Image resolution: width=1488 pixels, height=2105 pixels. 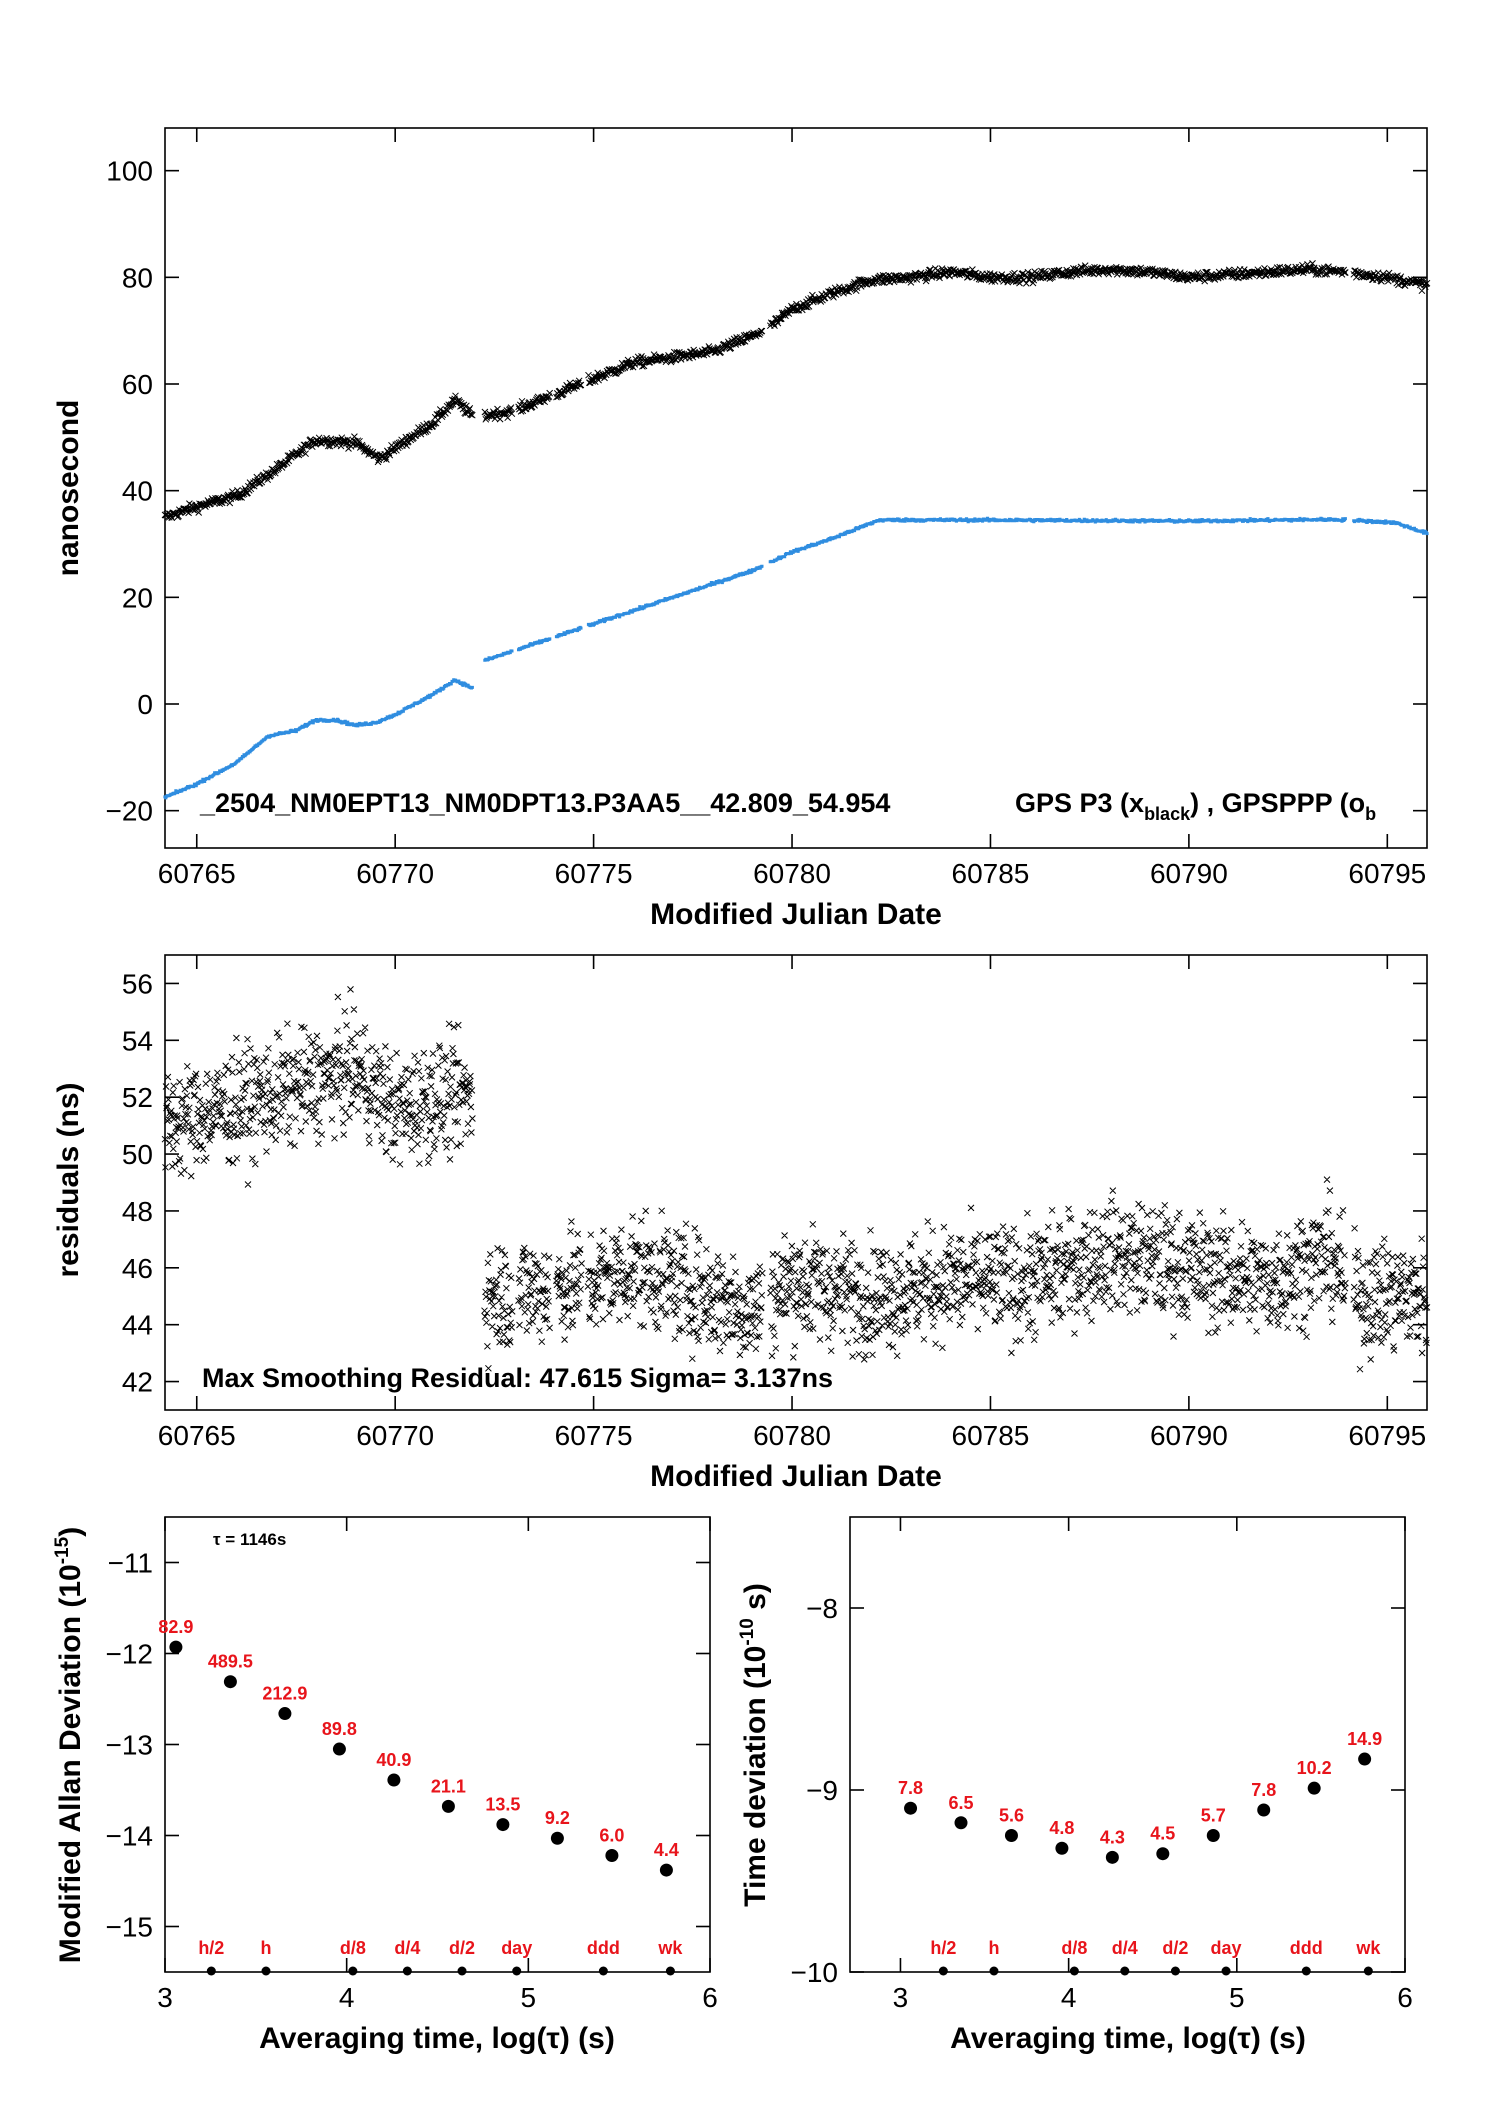 What do you see at coordinates (611, 1836) in the screenshot?
I see `mdev-point-label: 6.0` at bounding box center [611, 1836].